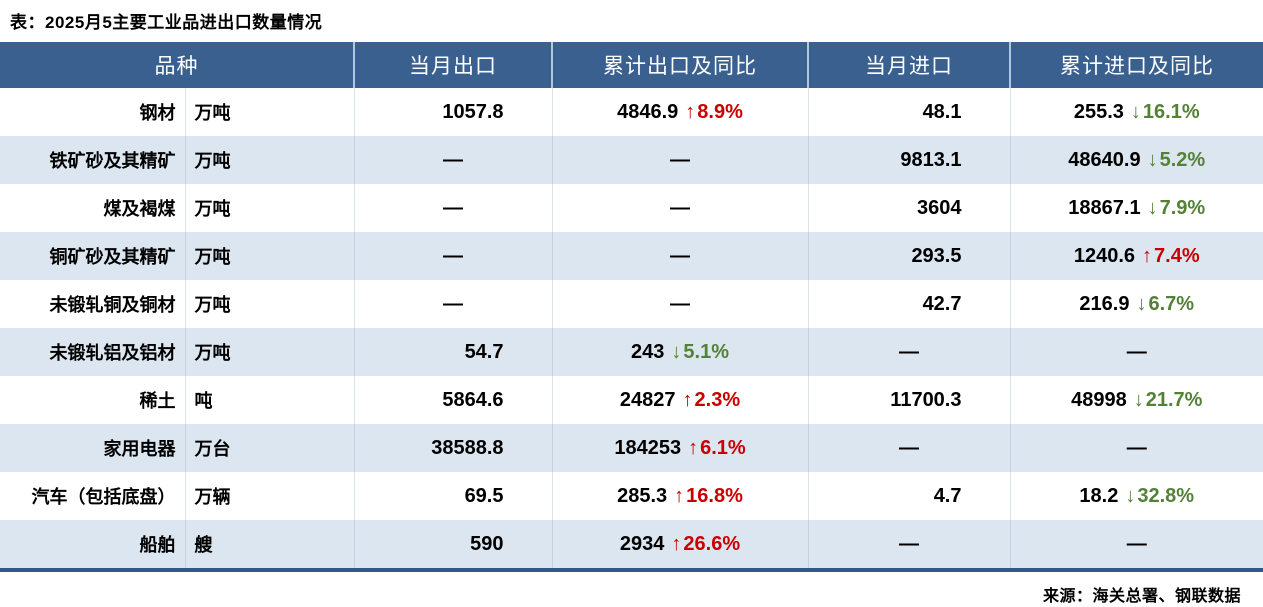 Image resolution: width=1263 pixels, height=607 pixels. Describe the element at coordinates (1136, 160) in the screenshot. I see `cumulative-import-cell: 48640.9 ↓ 5.2%` at that location.